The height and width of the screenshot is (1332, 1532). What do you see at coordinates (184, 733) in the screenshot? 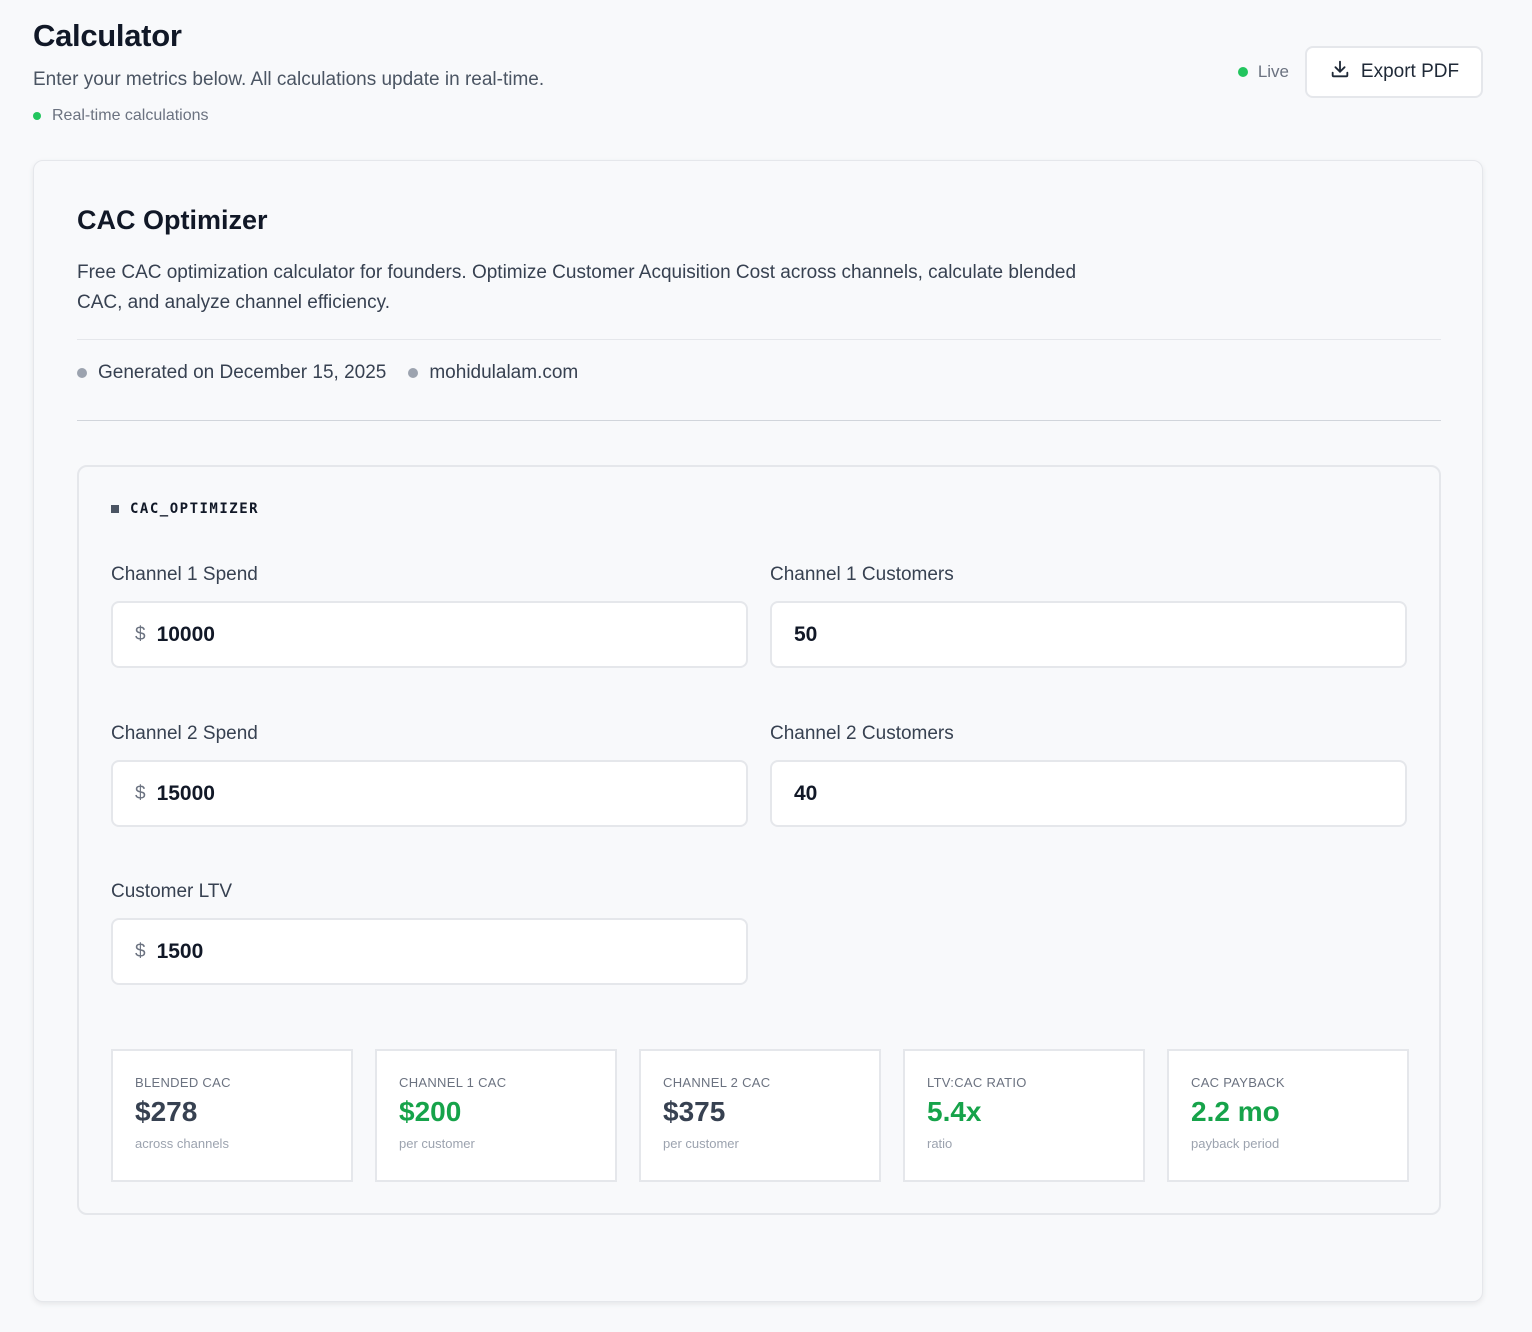
I see `field-label: Channel 2 Spend` at bounding box center [184, 733].